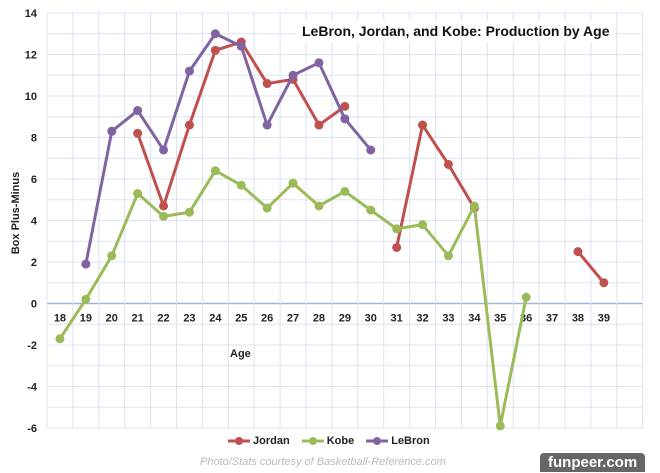 Image resolution: width=660 pixels, height=473 pixels. I want to click on legend-label: LeBron, so click(410, 441).